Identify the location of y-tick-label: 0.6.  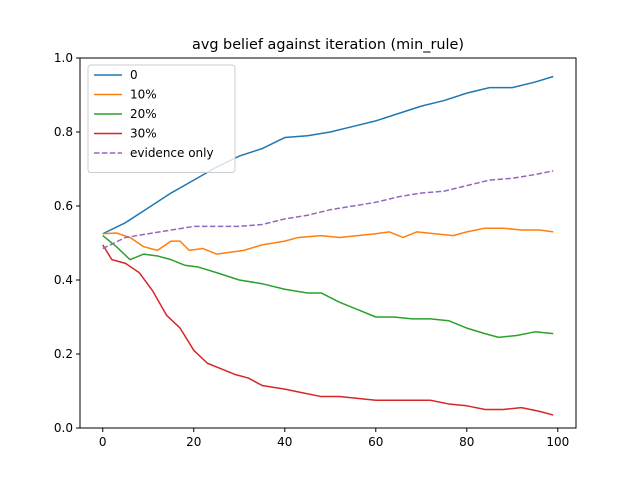
(63, 206).